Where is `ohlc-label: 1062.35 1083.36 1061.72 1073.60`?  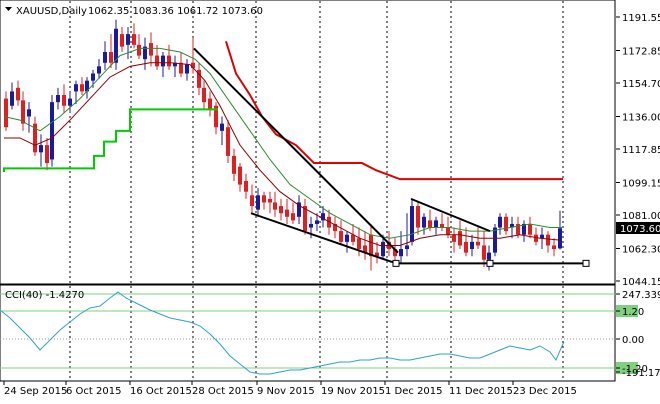
ohlc-label: 1062.35 1083.36 1061.72 1073.60 is located at coordinates (175, 11).